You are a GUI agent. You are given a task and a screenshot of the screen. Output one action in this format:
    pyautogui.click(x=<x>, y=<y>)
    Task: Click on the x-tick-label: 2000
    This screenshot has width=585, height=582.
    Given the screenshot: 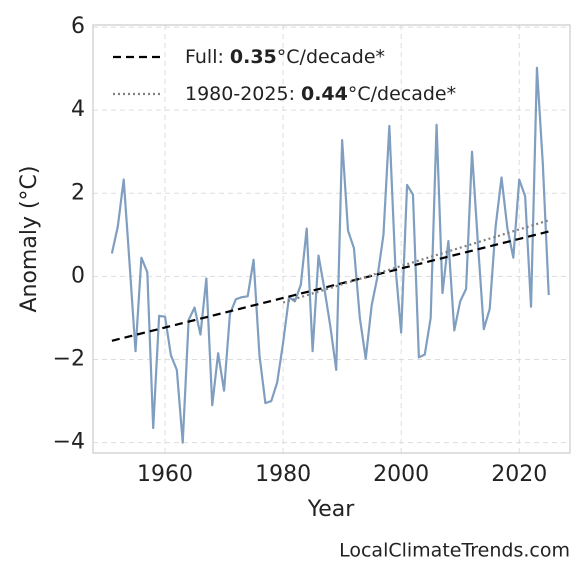 What is the action you would take?
    pyautogui.click(x=401, y=474)
    